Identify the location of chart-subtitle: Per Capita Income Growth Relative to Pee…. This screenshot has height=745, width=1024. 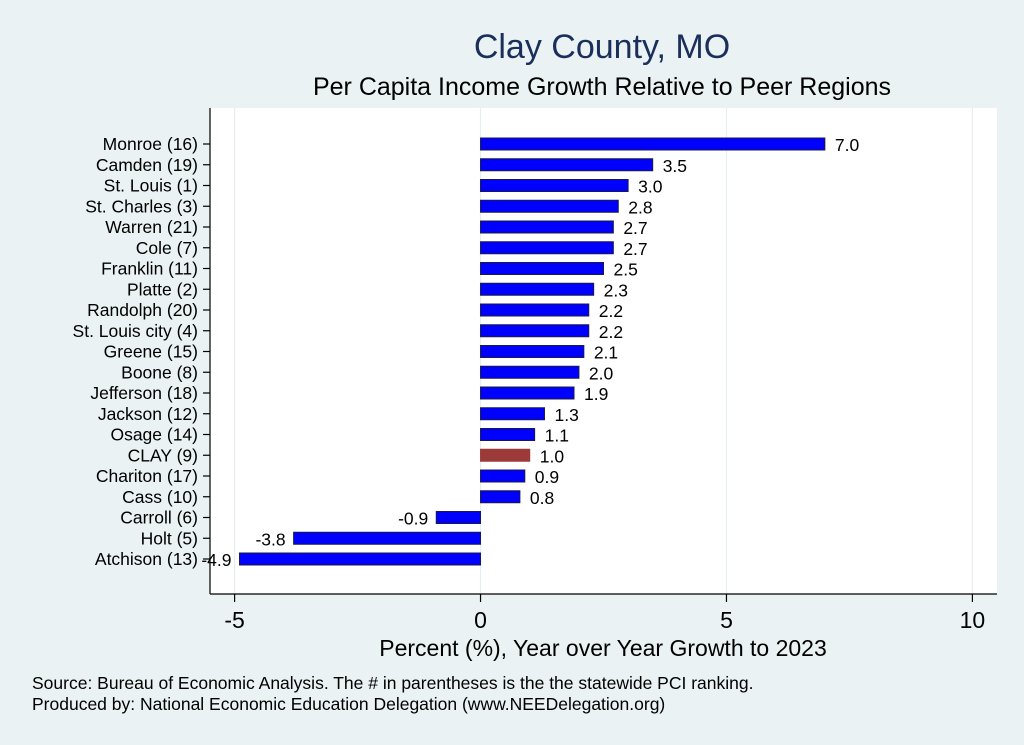
(602, 87).